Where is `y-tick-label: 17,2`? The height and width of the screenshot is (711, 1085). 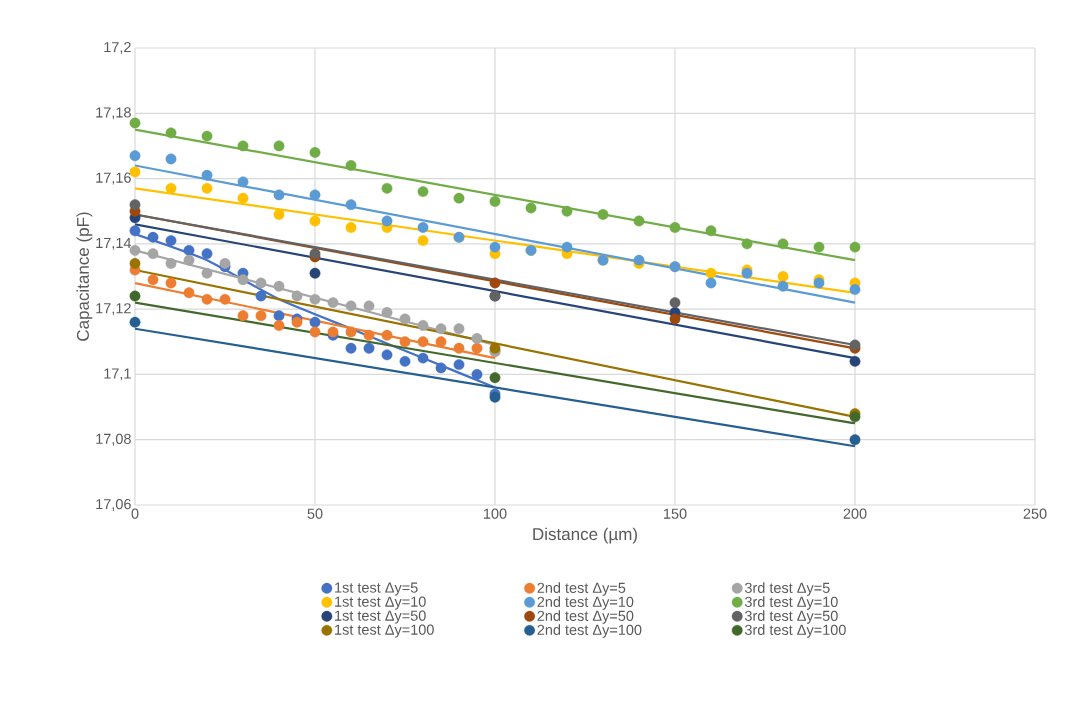
y-tick-label: 17,2 is located at coordinates (117, 47).